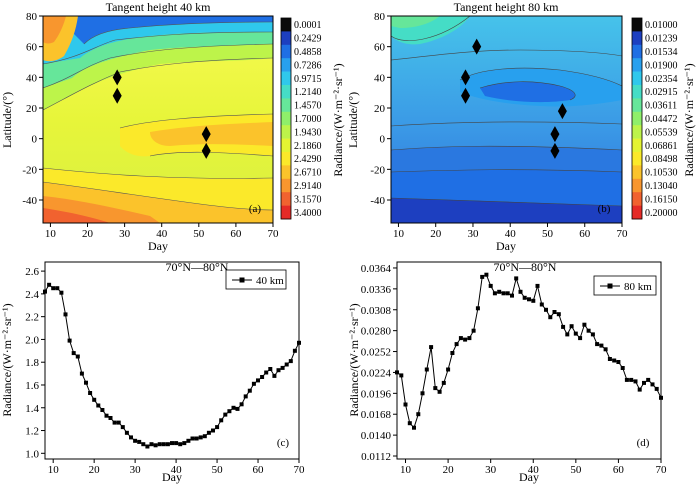  I want to click on panel-b-plot-area, so click(506, 119).